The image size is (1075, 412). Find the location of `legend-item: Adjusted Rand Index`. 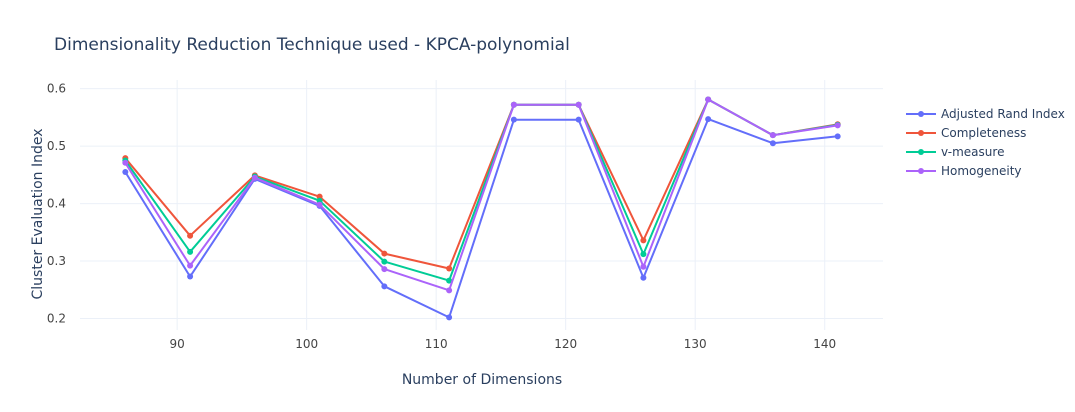

legend-item: Adjusted Rand Index is located at coordinates (985, 114).